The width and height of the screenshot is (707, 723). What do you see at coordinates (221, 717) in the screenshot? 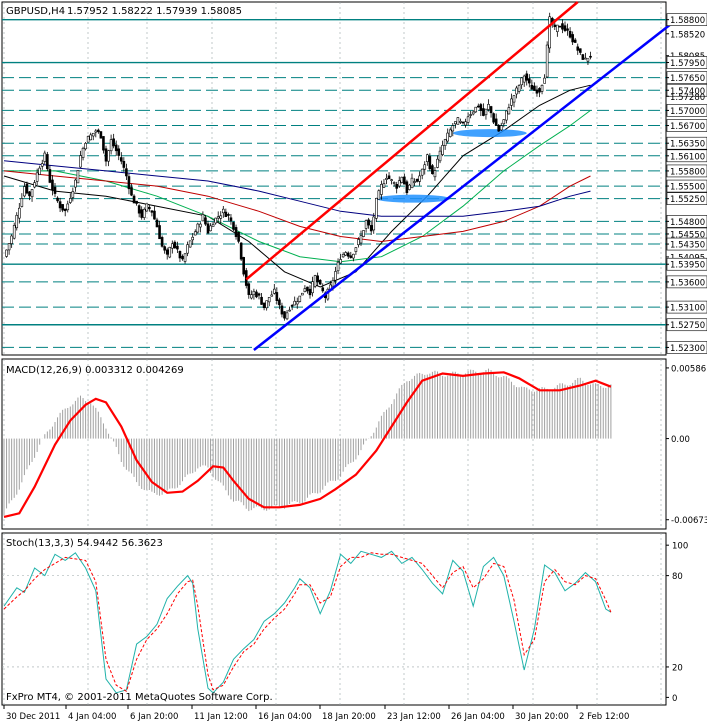
I see `time-tick-label: 11 Jan 12:00` at bounding box center [221, 717].